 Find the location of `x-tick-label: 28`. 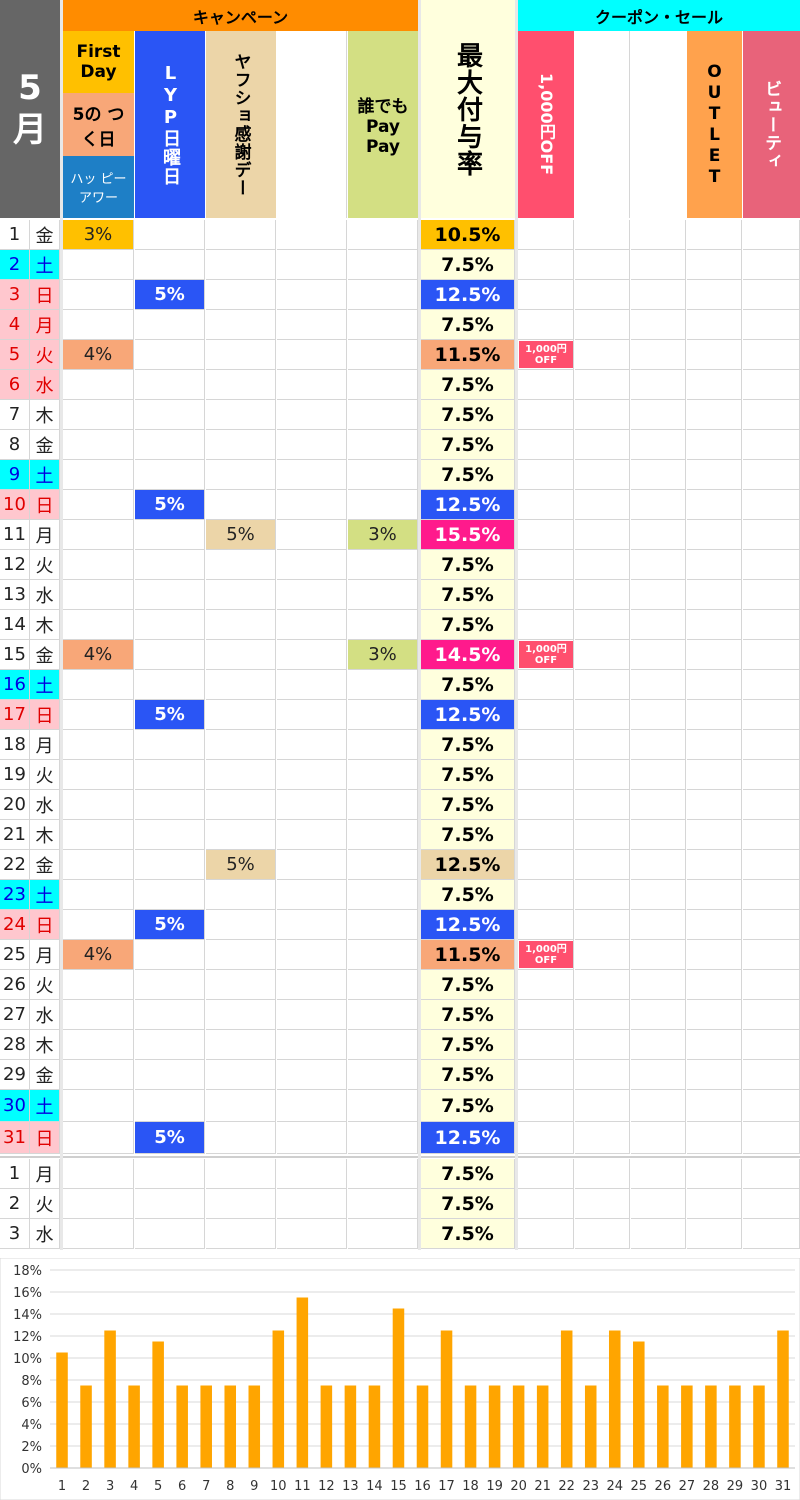

x-tick-label: 28 is located at coordinates (711, 1486).